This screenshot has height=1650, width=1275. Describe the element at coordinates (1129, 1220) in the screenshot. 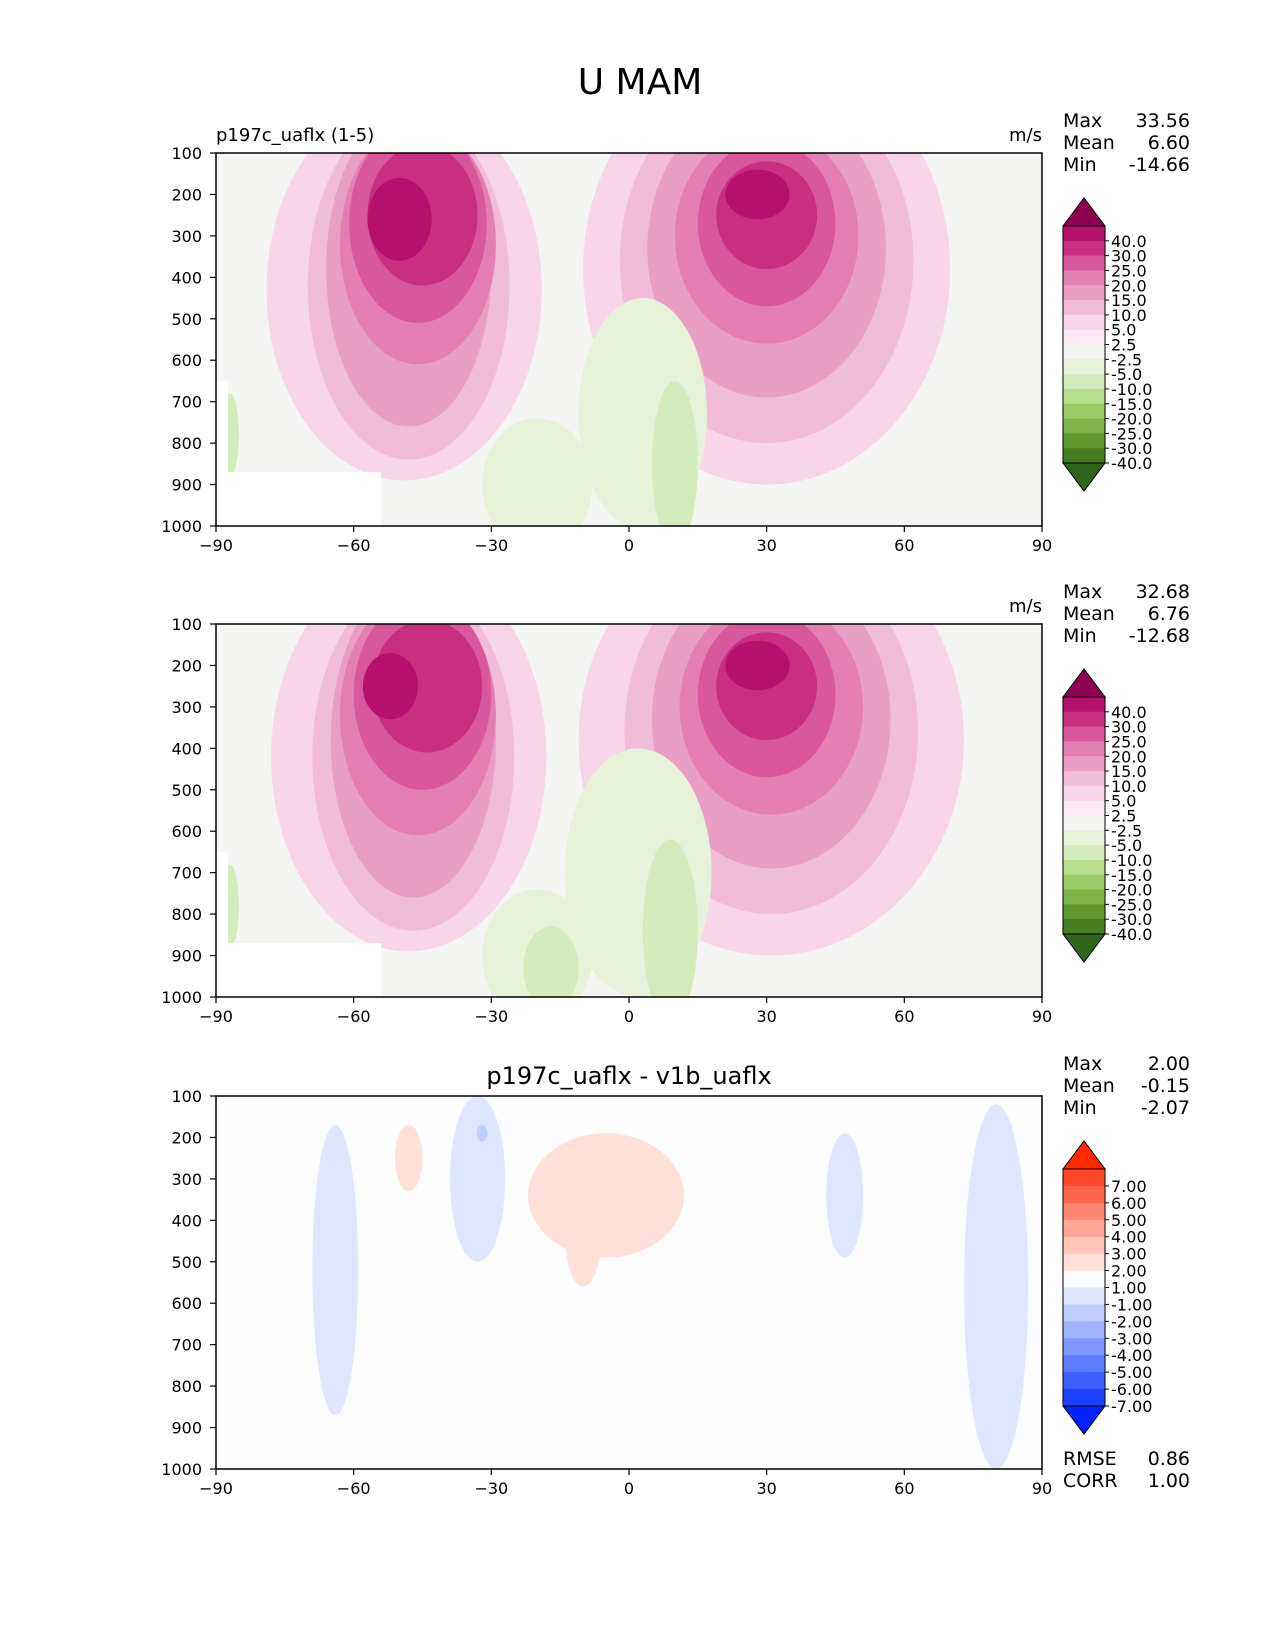

I see `colorbar-label: 5.00` at that location.